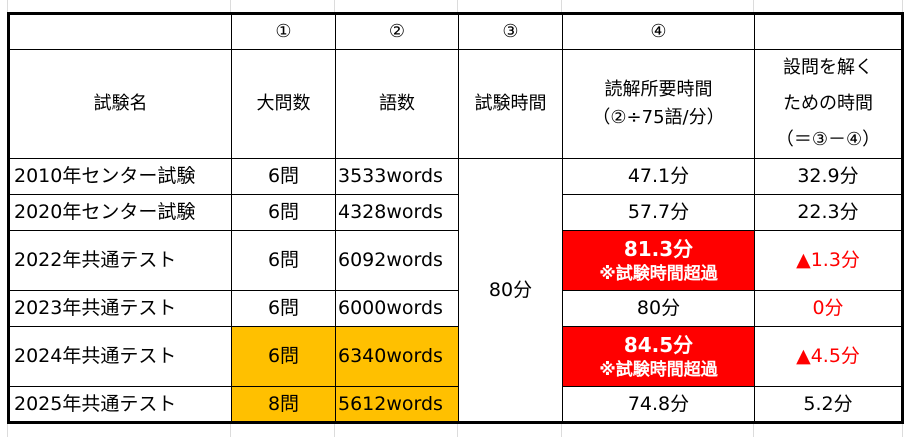 This screenshot has width=910, height=437. Describe the element at coordinates (658, 31) in the screenshot. I see `column-number-4: ④` at that location.